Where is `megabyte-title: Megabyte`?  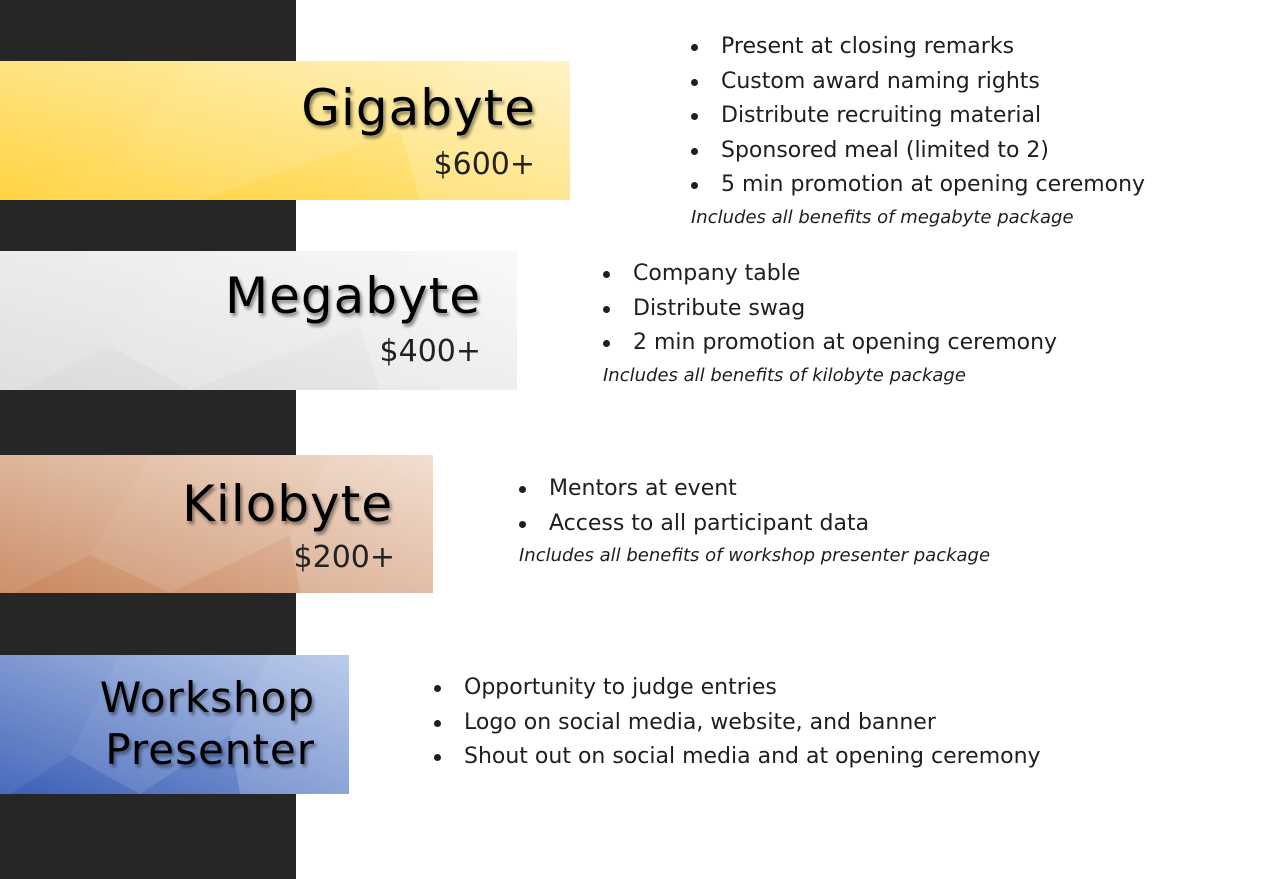
megabyte-title: Megabyte is located at coordinates (353, 296).